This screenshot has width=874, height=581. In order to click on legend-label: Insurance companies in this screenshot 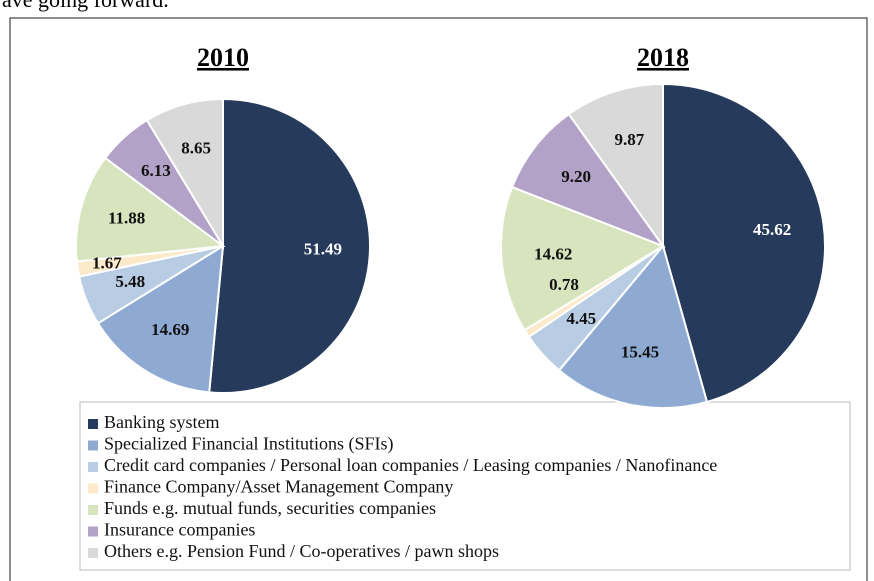, I will do `click(179, 530)`.